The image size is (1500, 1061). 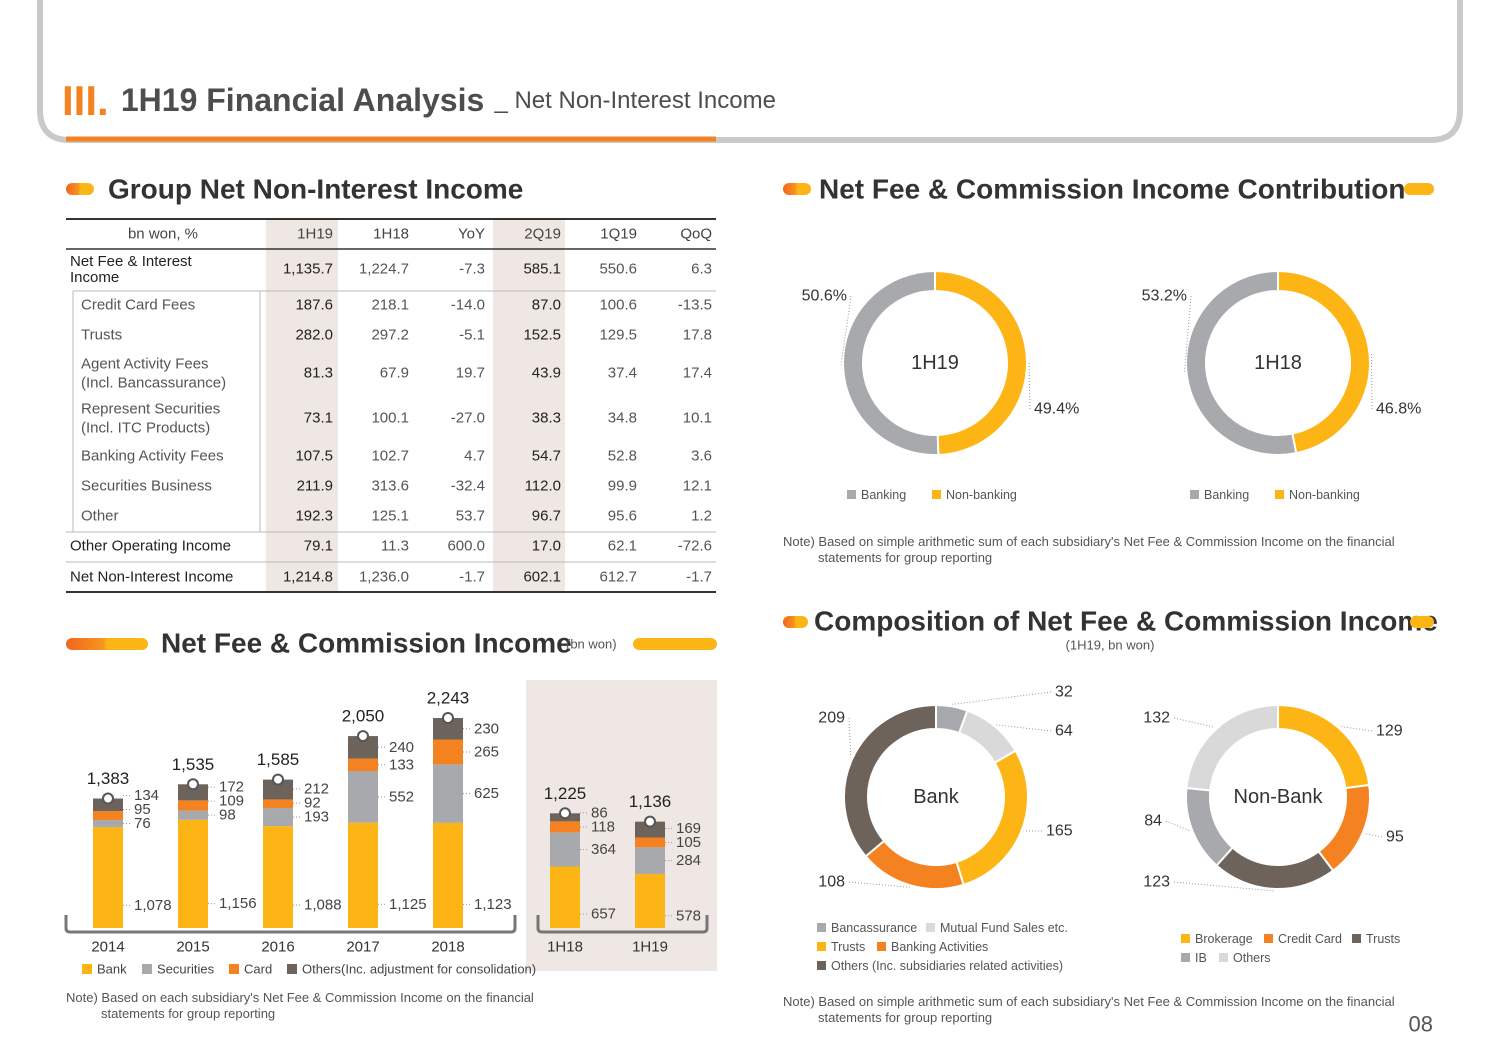 What do you see at coordinates (1398, 409) in the screenshot?
I see `slice-label: 46.8%` at bounding box center [1398, 409].